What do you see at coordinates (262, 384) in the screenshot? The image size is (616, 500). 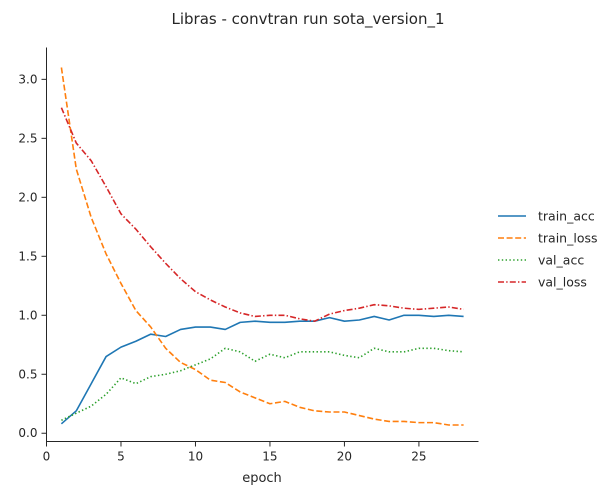 I see `series-line-val-acc` at bounding box center [262, 384].